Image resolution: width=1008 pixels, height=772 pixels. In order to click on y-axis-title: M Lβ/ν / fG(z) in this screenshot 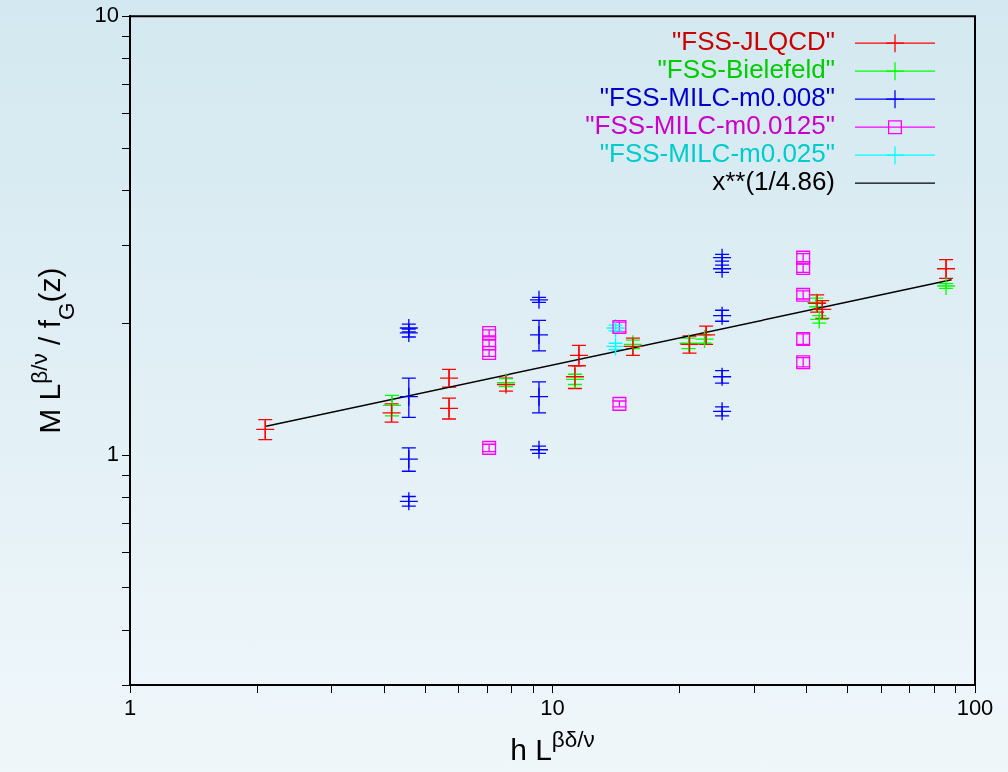, I will do `click(52, 350)`.